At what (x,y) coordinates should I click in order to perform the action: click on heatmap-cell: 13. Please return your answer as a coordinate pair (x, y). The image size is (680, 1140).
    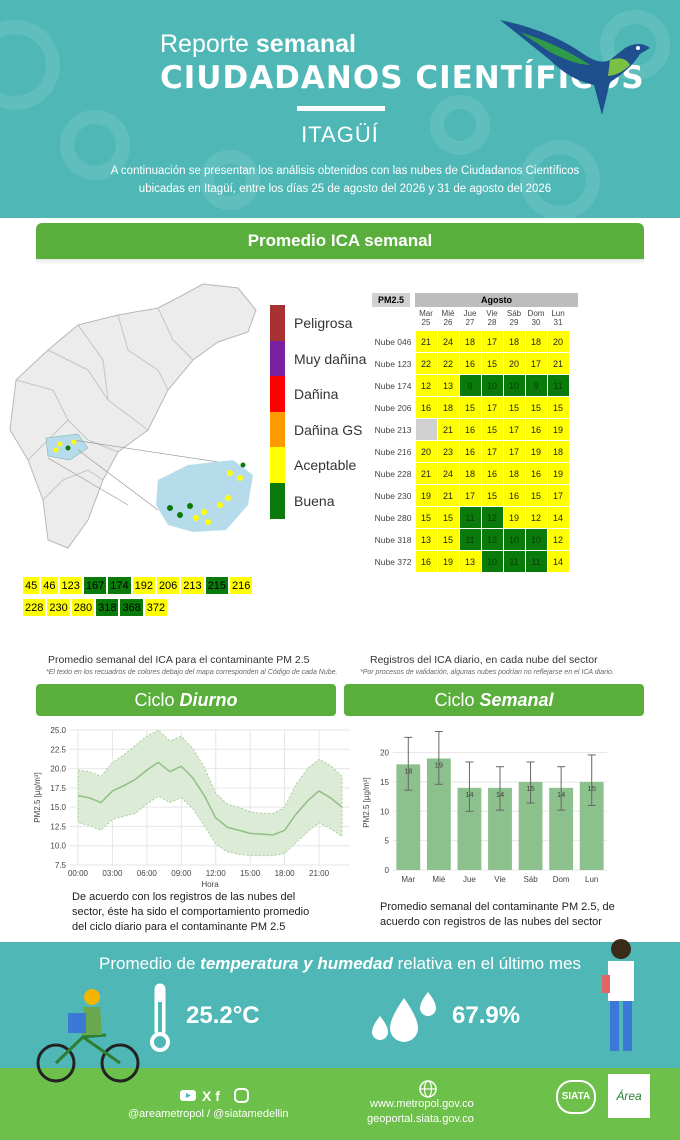
    Looking at the image, I should click on (470, 561).